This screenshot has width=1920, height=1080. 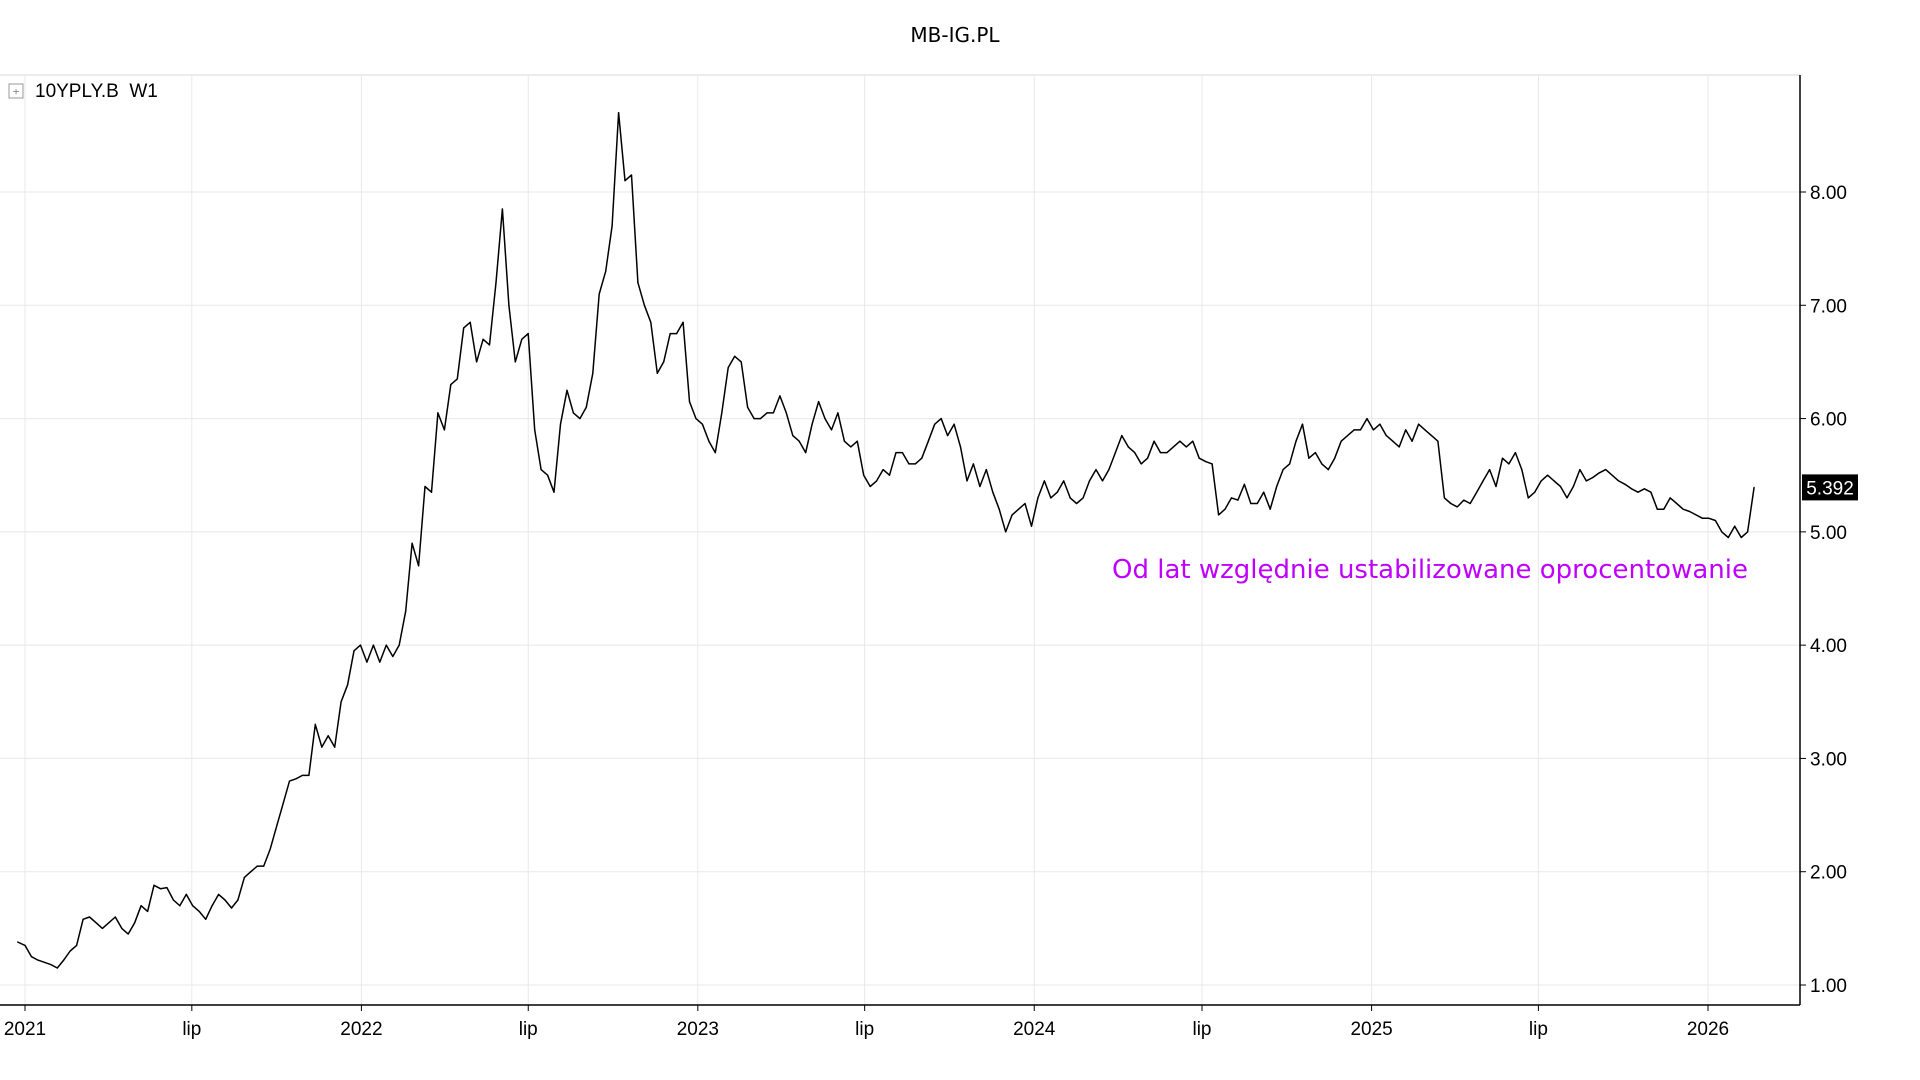 What do you see at coordinates (1708, 1029) in the screenshot?
I see `x-tick-label: 2026` at bounding box center [1708, 1029].